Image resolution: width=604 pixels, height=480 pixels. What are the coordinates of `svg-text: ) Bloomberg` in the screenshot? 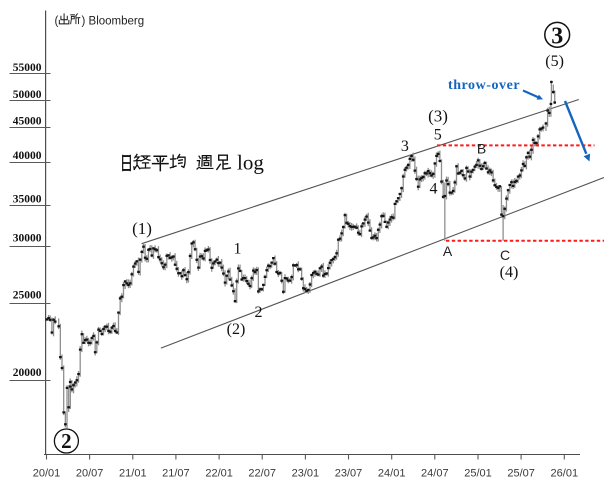 It's located at (113, 22).